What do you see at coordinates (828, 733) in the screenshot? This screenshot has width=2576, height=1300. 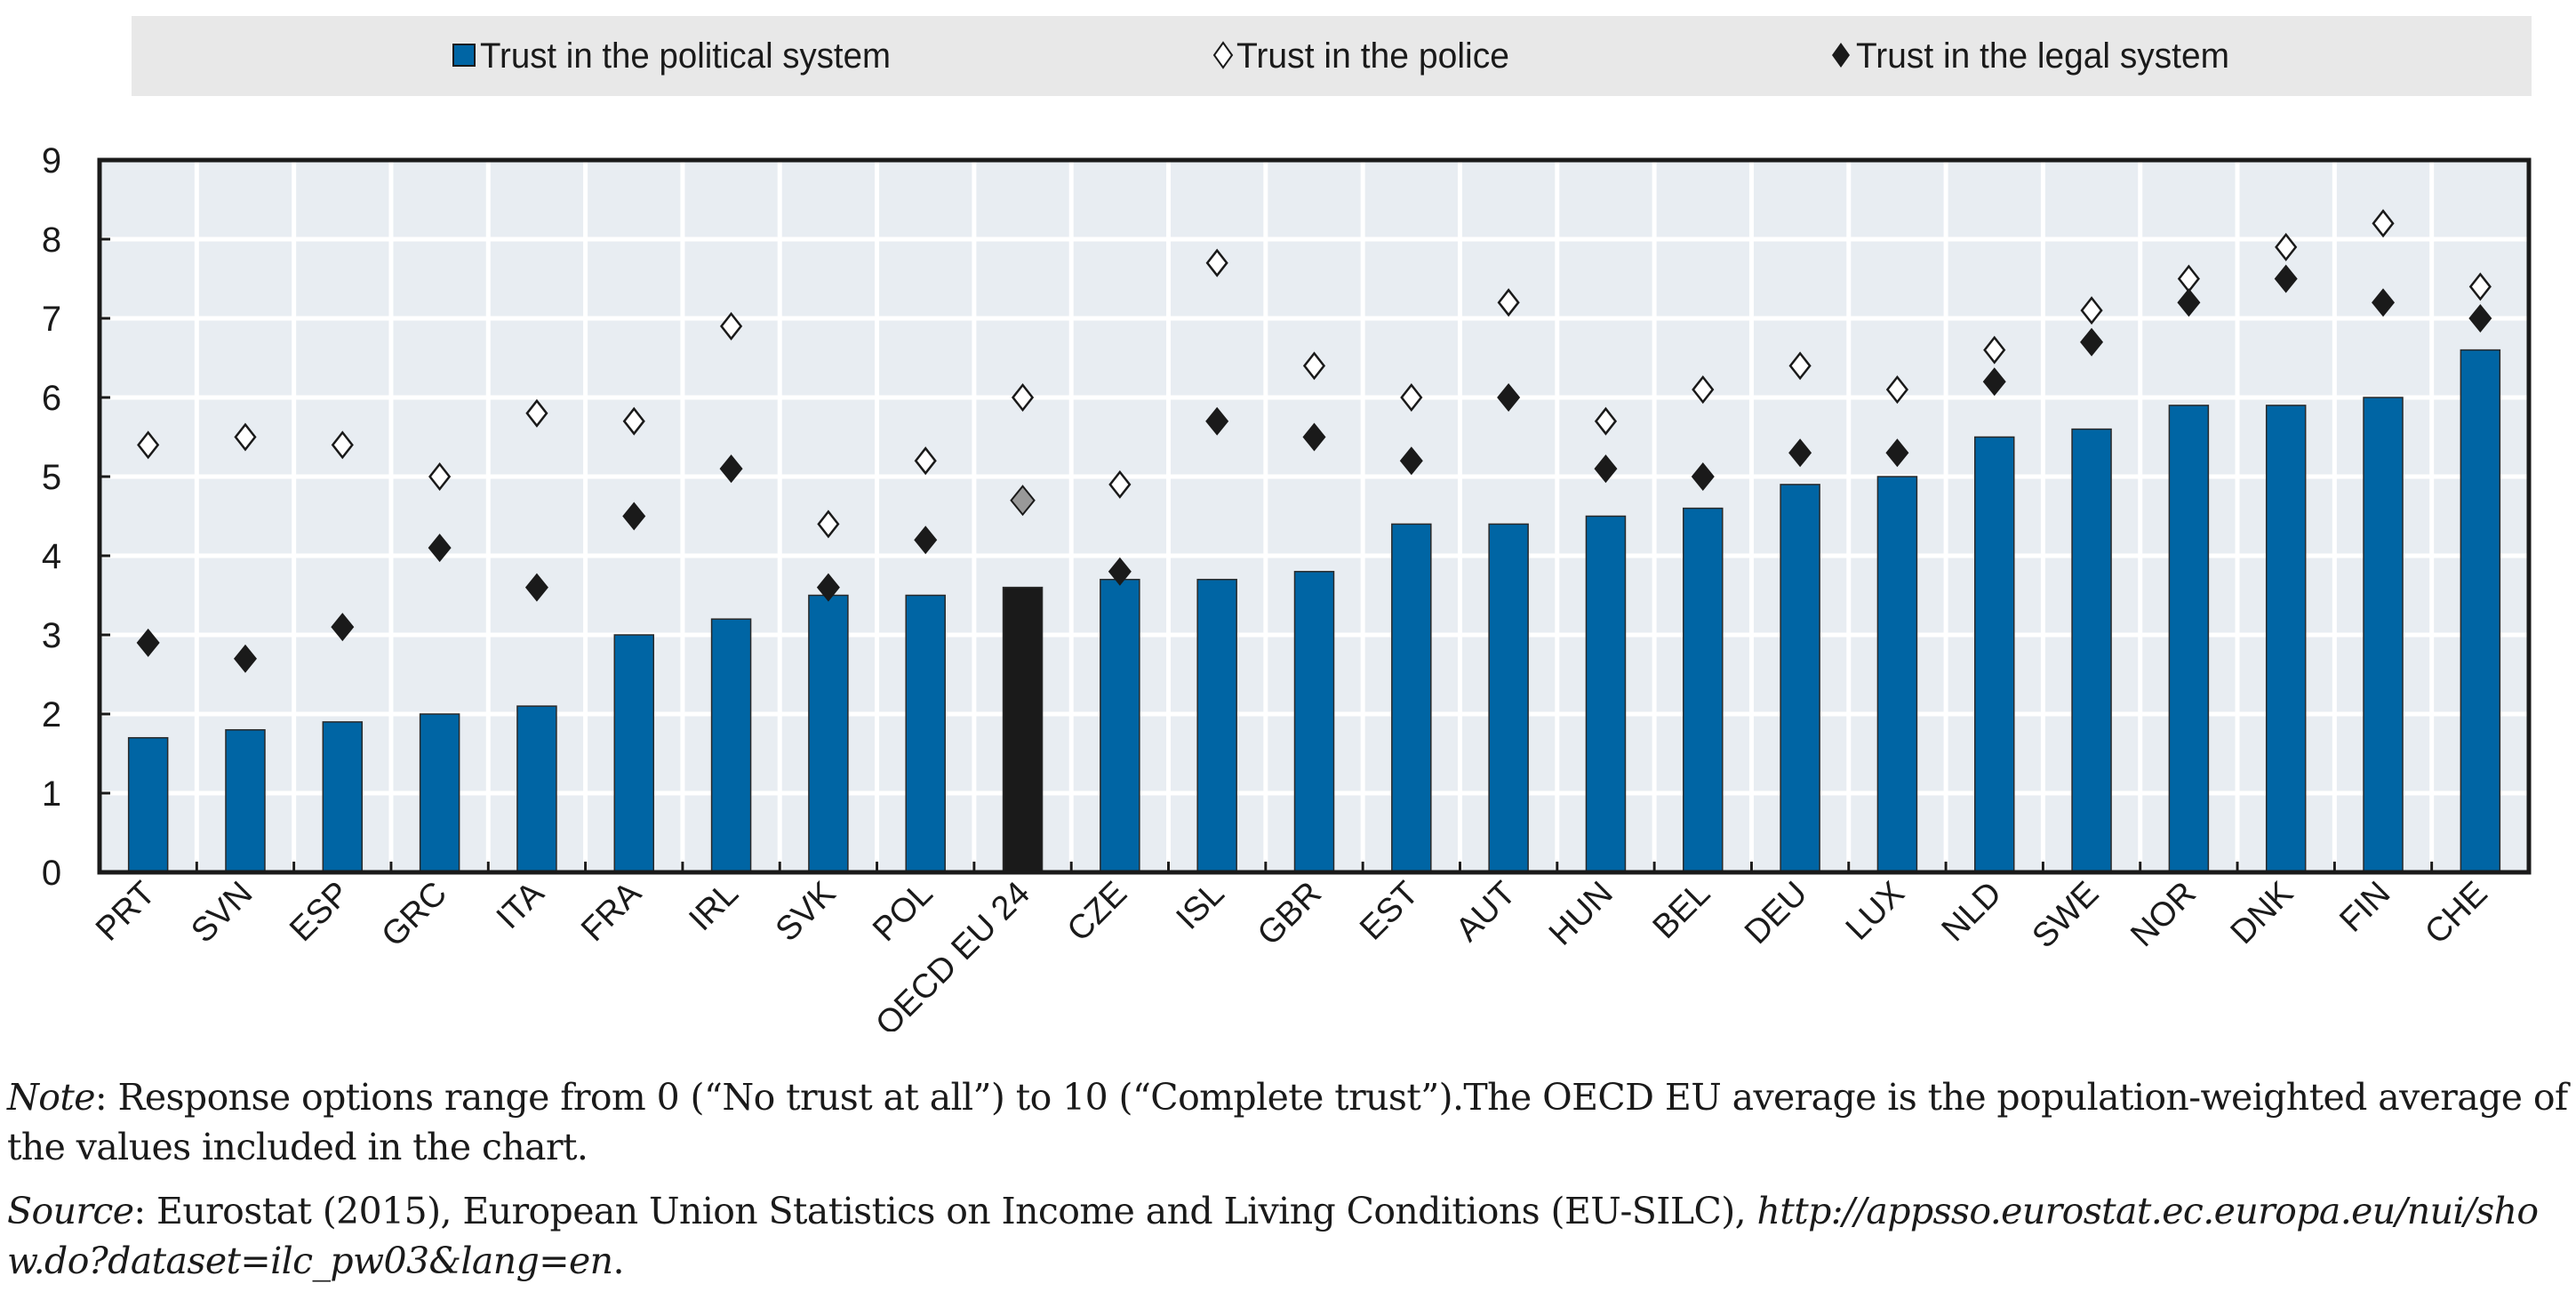 I see `bar-svk` at bounding box center [828, 733].